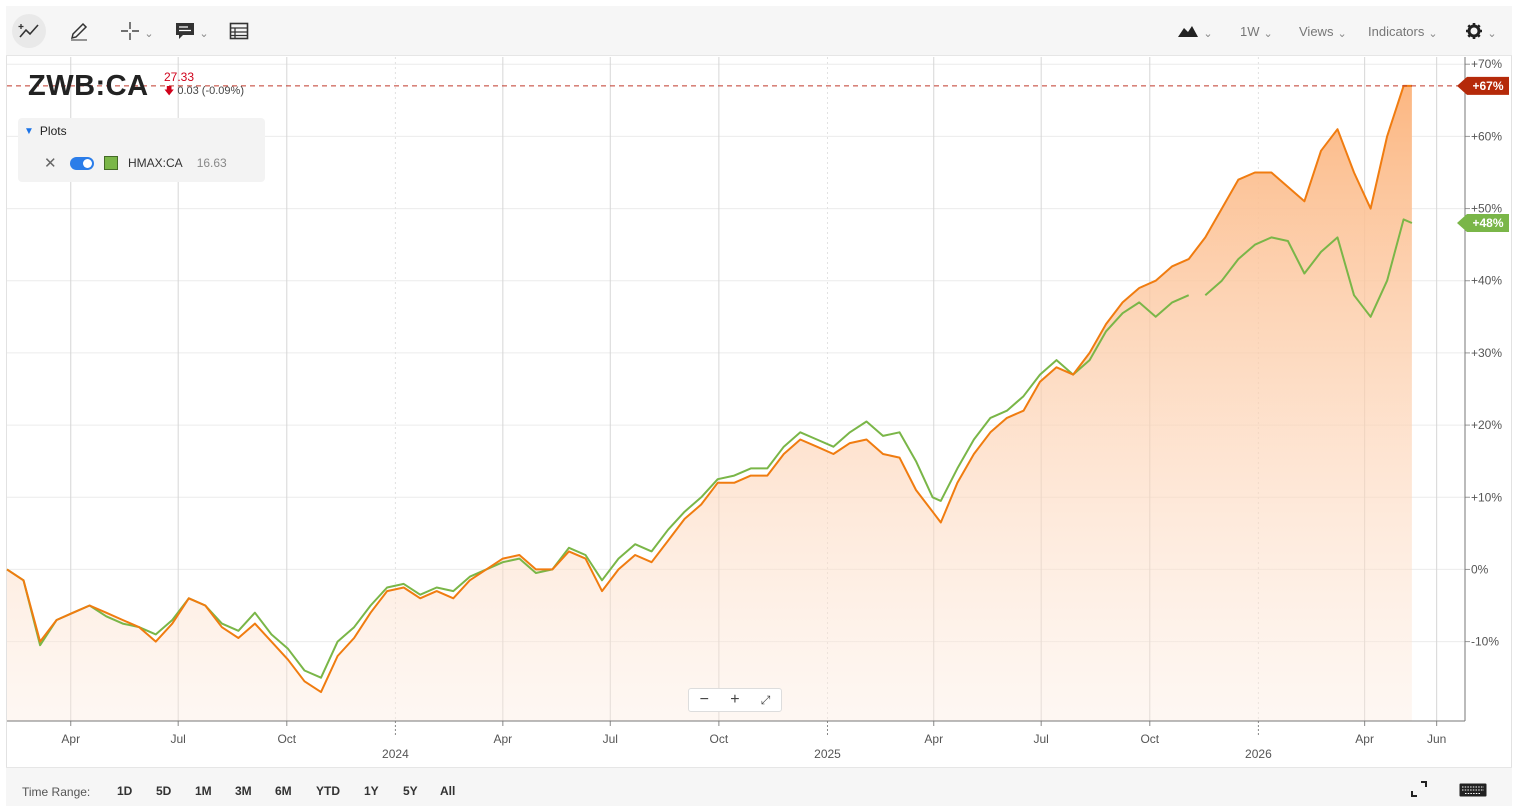 This screenshot has width=1517, height=810. I want to click on price-change-value: 0.03 (-0.09%), so click(210, 91).